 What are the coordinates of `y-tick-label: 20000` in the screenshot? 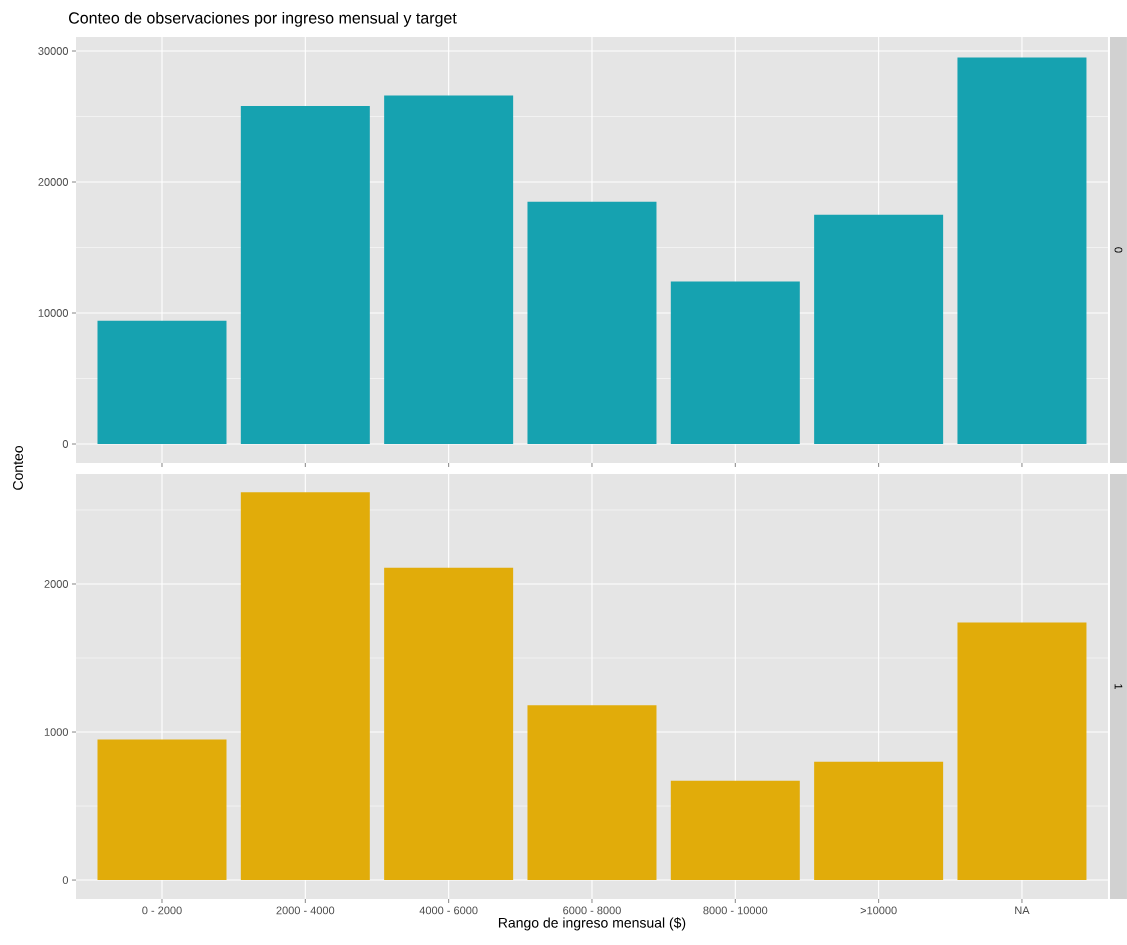 It's located at (53, 182).